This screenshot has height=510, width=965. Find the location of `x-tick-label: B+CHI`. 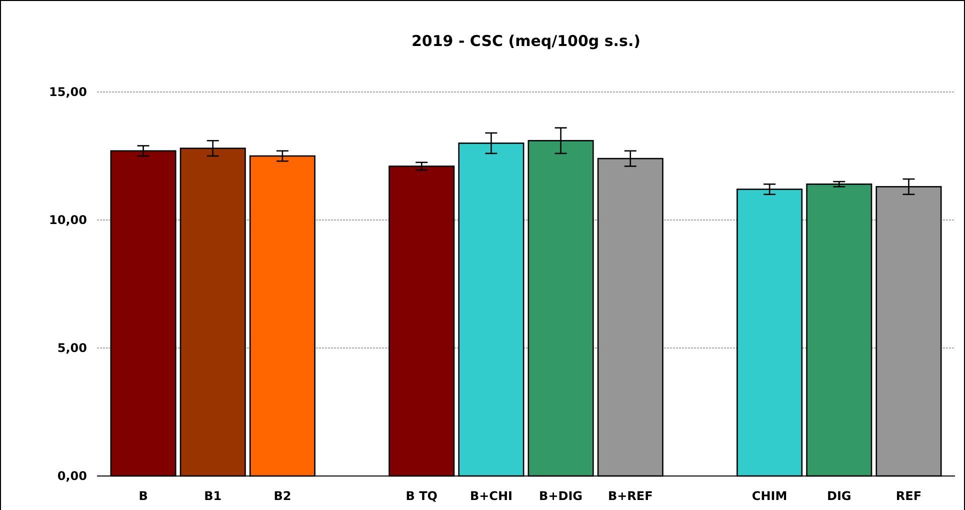

x-tick-label: B+CHI is located at coordinates (491, 496).